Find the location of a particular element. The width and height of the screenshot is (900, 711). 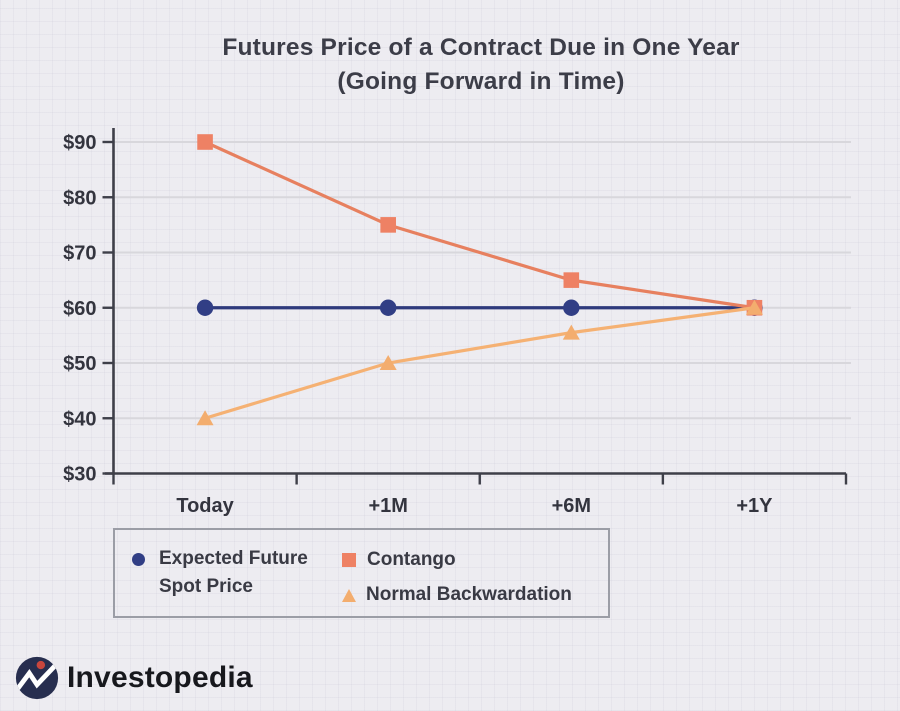

investopedia-wordmark: Investopedia is located at coordinates (160, 677).